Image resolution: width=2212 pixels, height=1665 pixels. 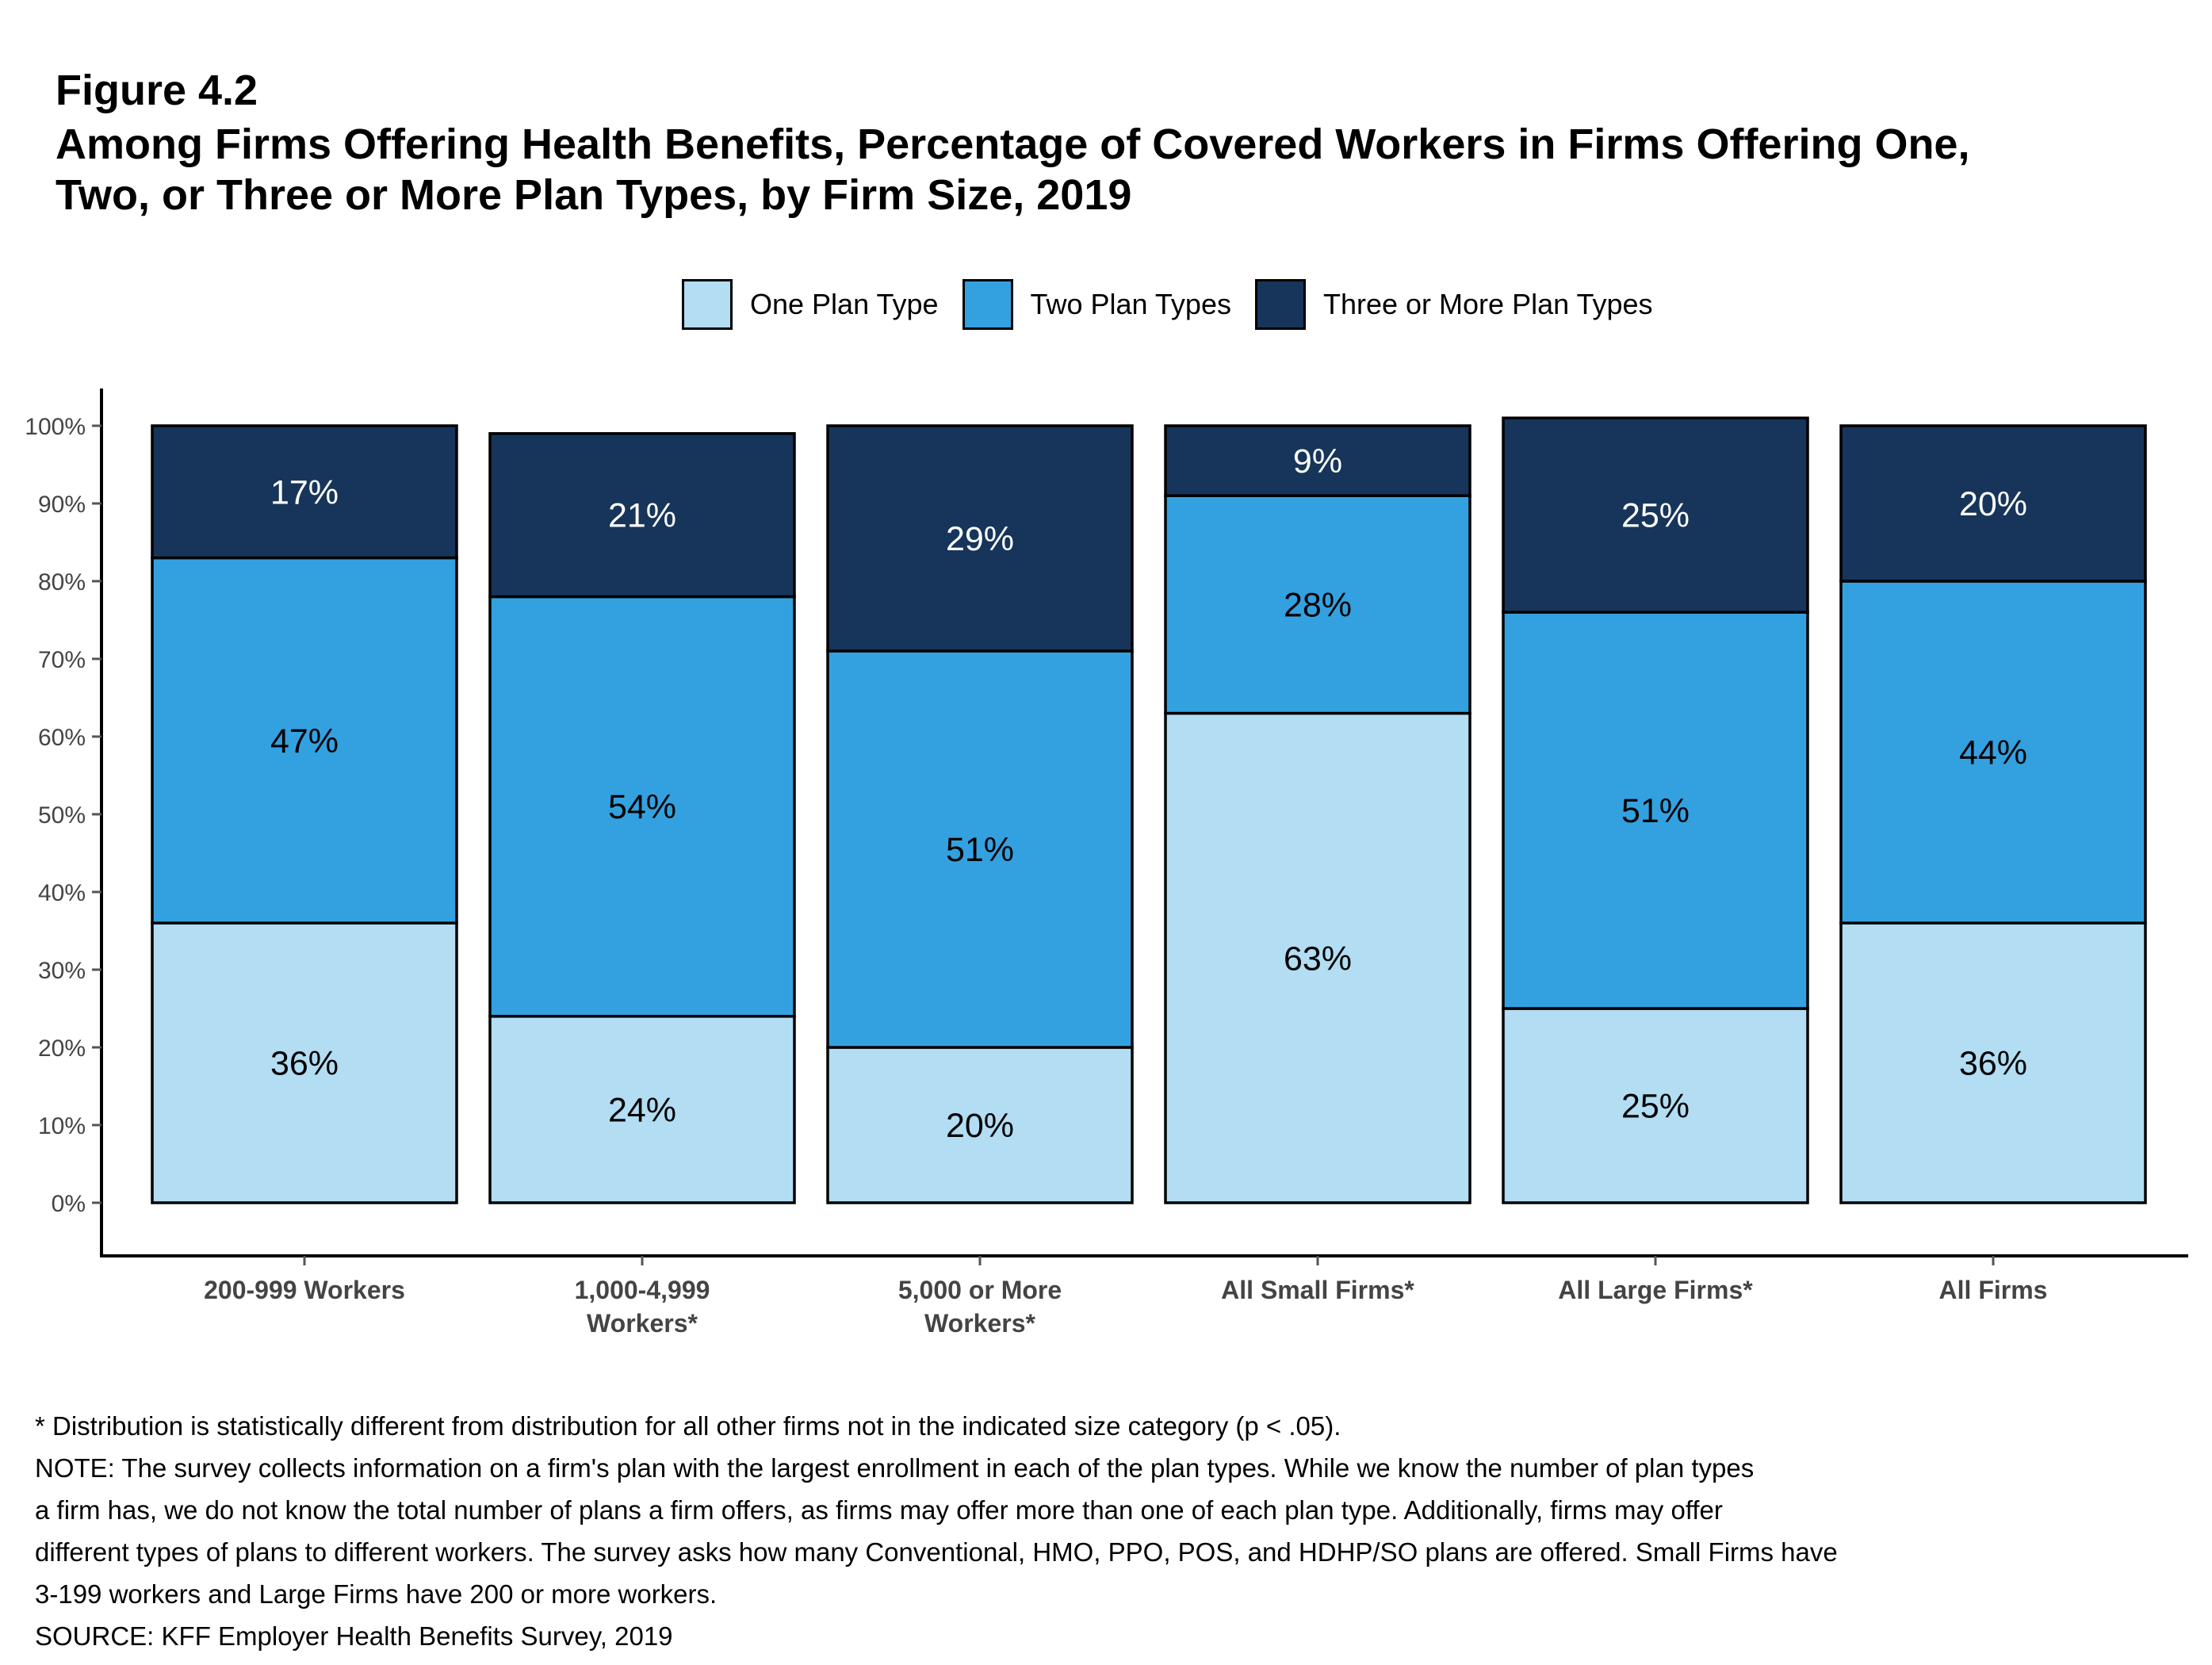 What do you see at coordinates (62, 815) in the screenshot?
I see `y-tick-label: 50%` at bounding box center [62, 815].